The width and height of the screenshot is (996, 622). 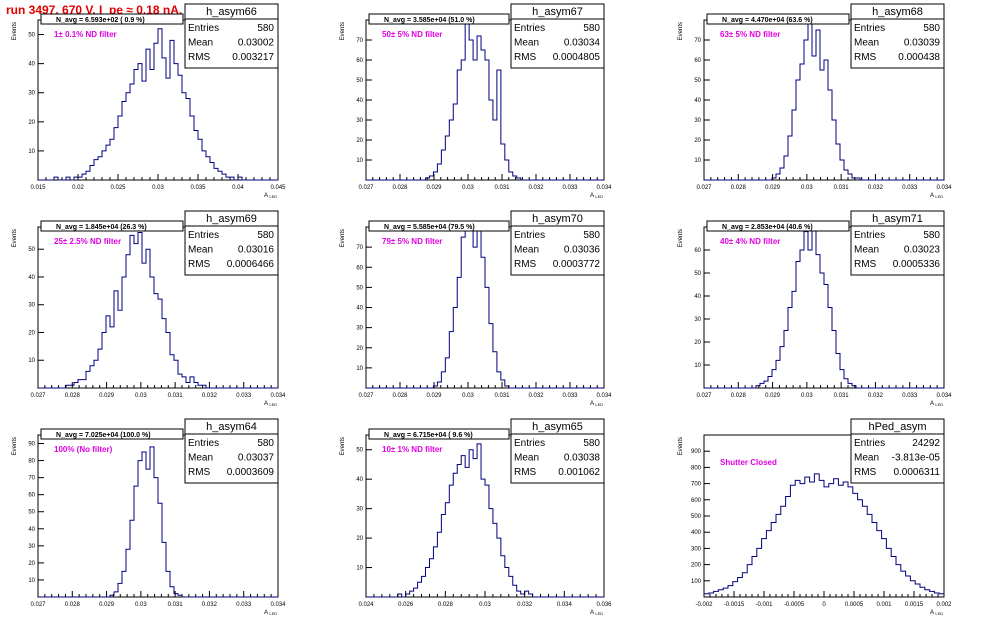 What do you see at coordinates (256, 250) in the screenshot?
I see `stat-mean-value: 0.03016` at bounding box center [256, 250].